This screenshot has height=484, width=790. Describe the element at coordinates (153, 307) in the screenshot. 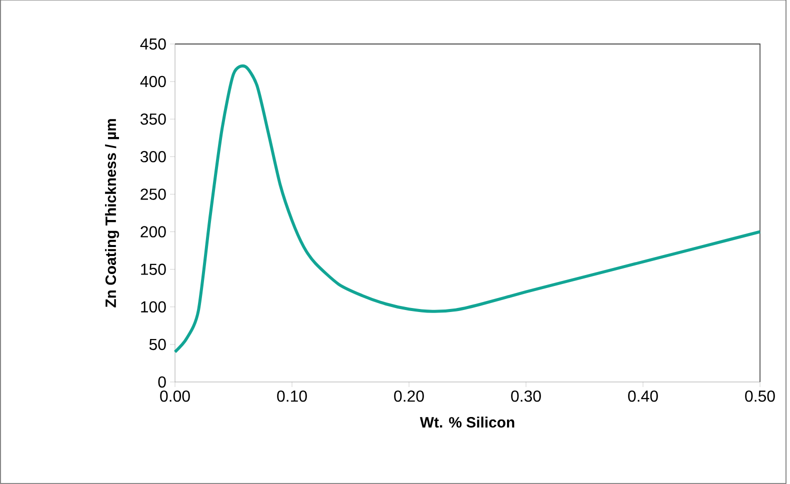

I see `y-tick-label: 100` at that location.